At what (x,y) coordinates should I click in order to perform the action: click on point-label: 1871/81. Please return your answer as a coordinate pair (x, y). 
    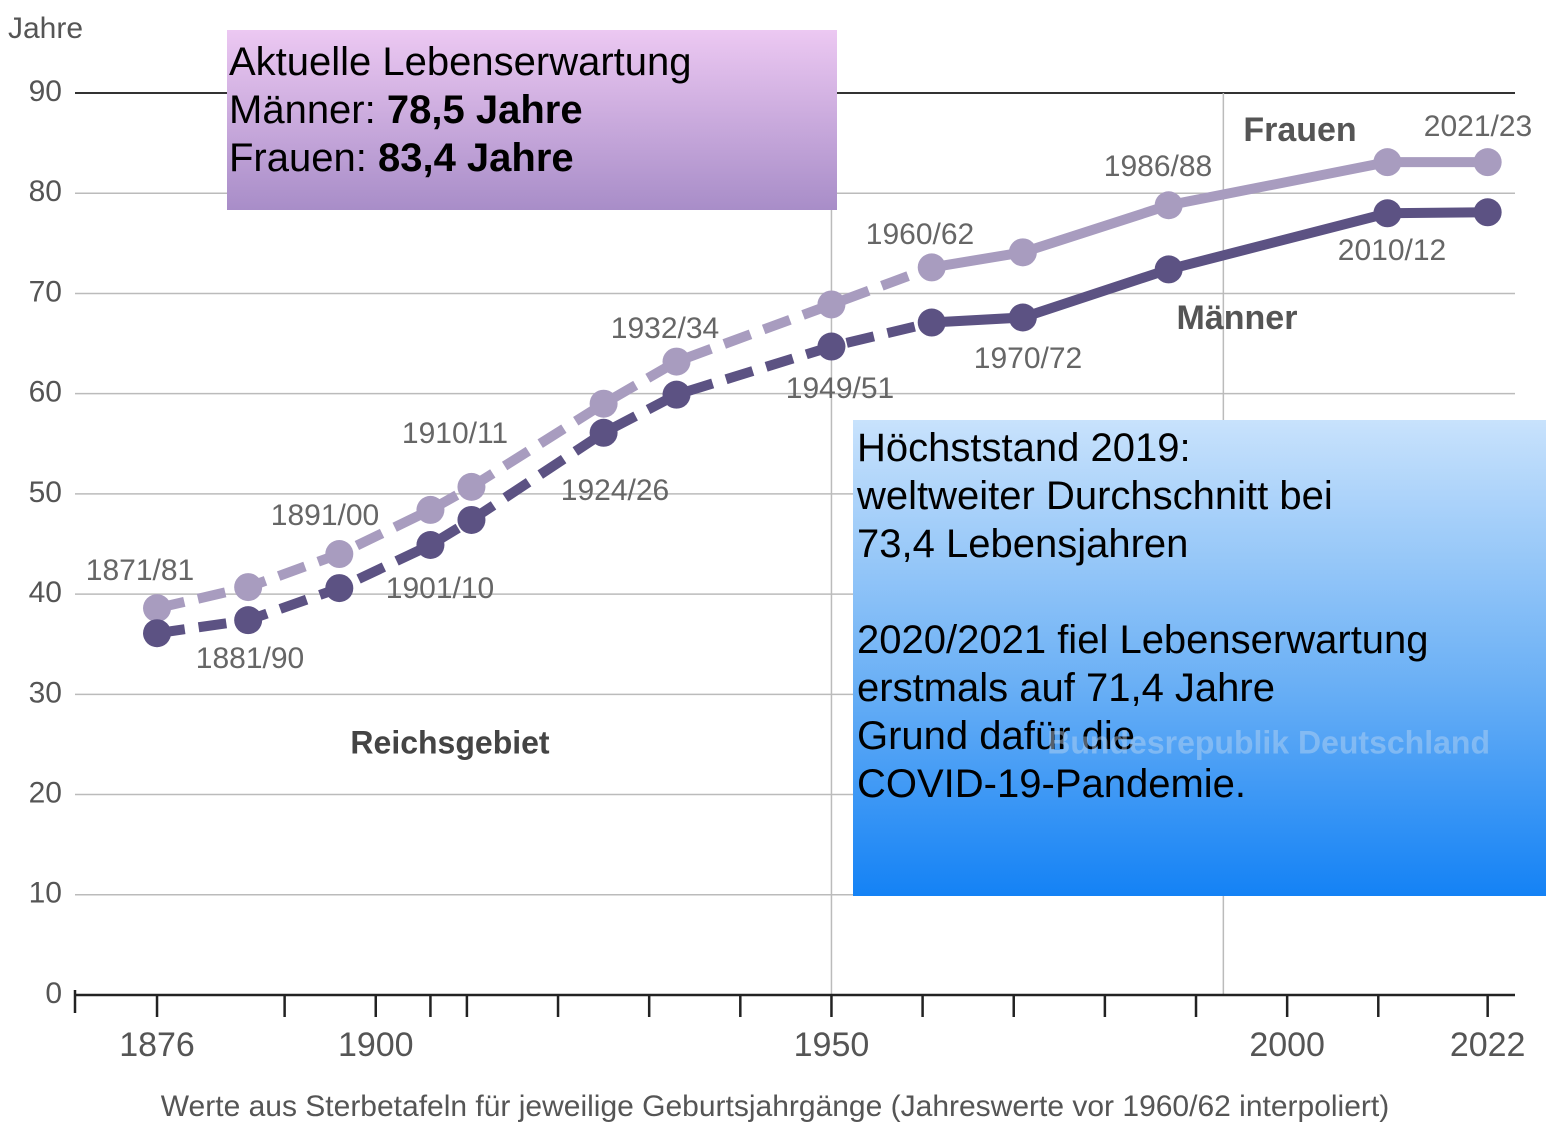
    Looking at the image, I should click on (140, 570).